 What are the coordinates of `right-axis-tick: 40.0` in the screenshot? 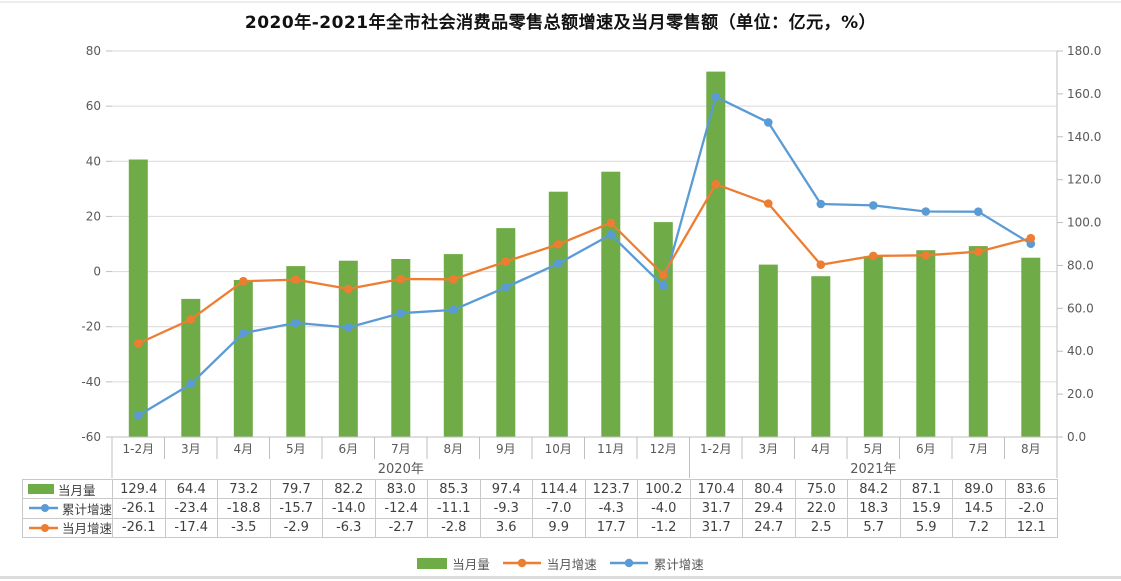 It's located at (1080, 351).